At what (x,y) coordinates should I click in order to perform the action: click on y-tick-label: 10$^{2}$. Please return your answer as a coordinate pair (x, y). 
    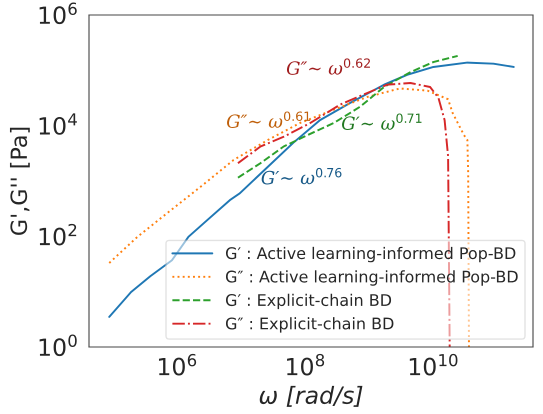
    Looking at the image, I should click on (58, 235).